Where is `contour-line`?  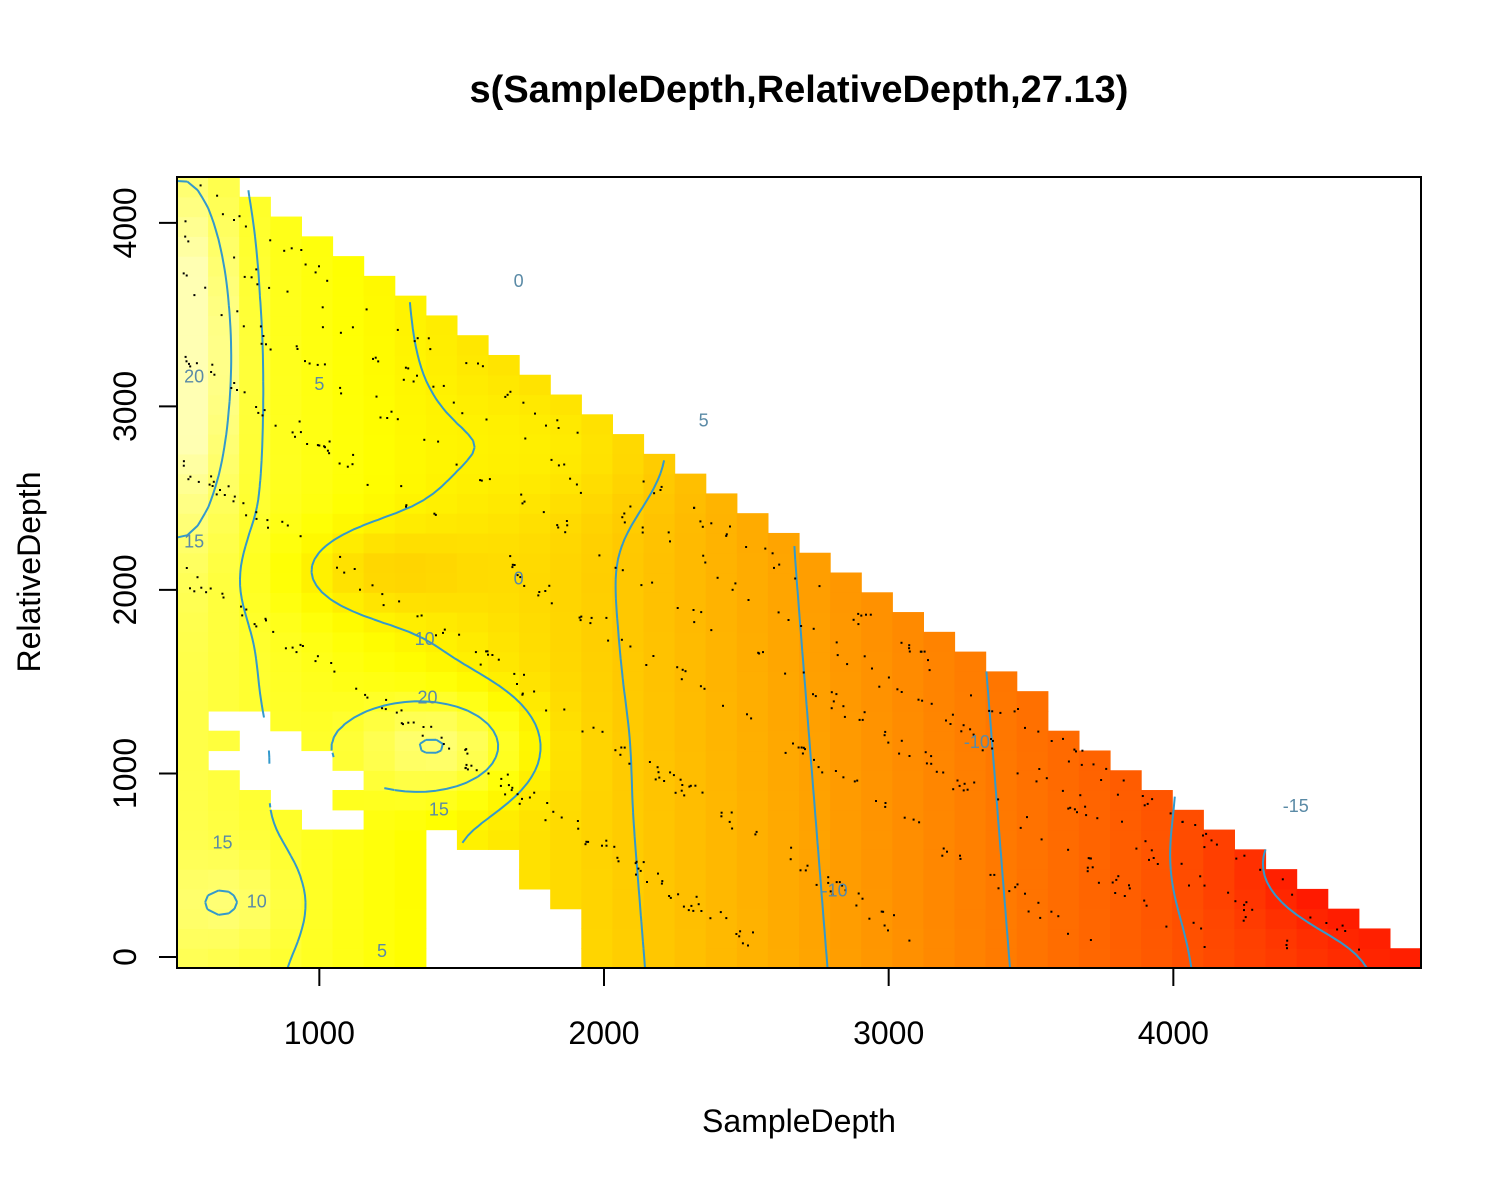 contour-line is located at coordinates (1314, 908).